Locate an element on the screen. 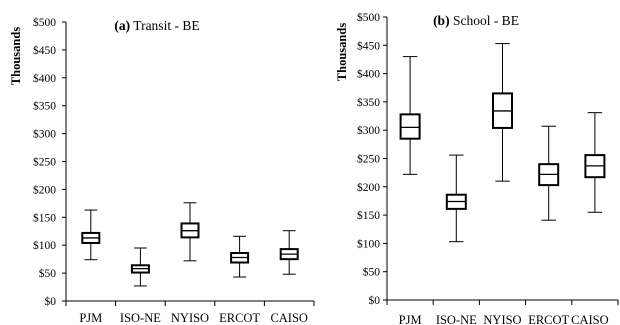  x-category-label-a: ISO-NE is located at coordinates (140, 318).